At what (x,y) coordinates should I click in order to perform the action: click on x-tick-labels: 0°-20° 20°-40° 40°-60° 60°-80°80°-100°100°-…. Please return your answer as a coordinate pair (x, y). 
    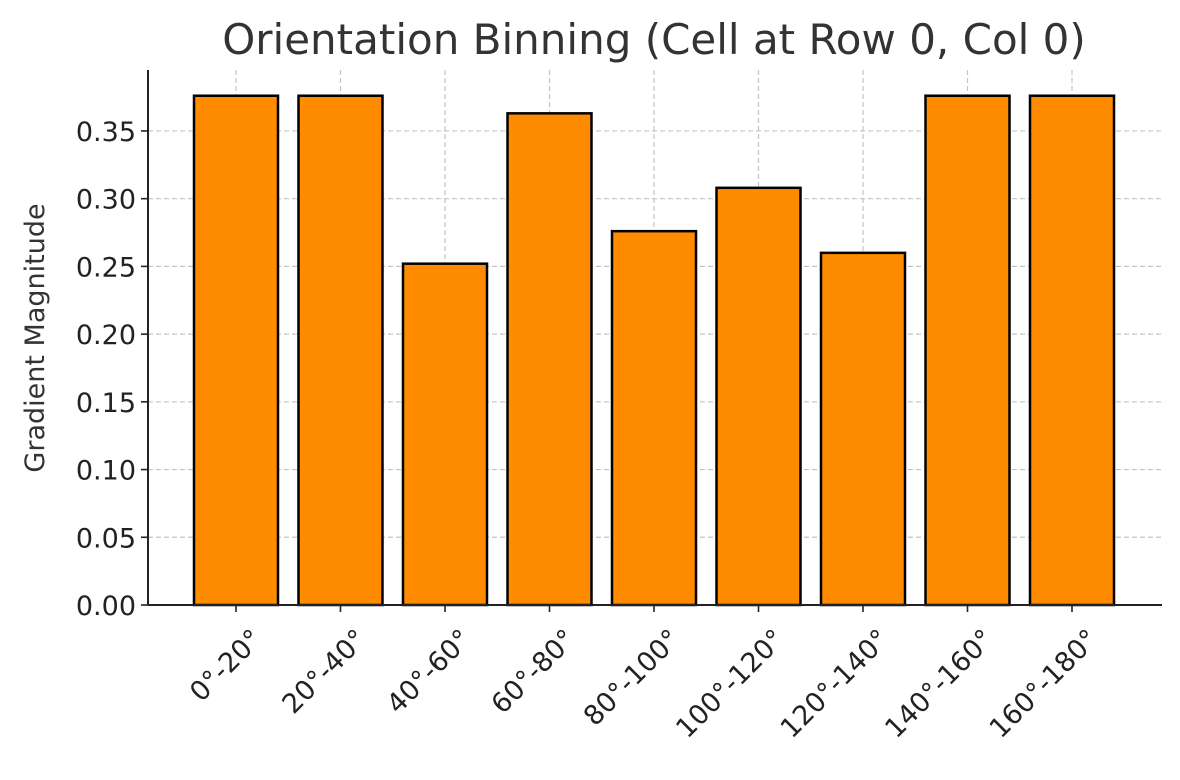
    Looking at the image, I should click on (644, 684).